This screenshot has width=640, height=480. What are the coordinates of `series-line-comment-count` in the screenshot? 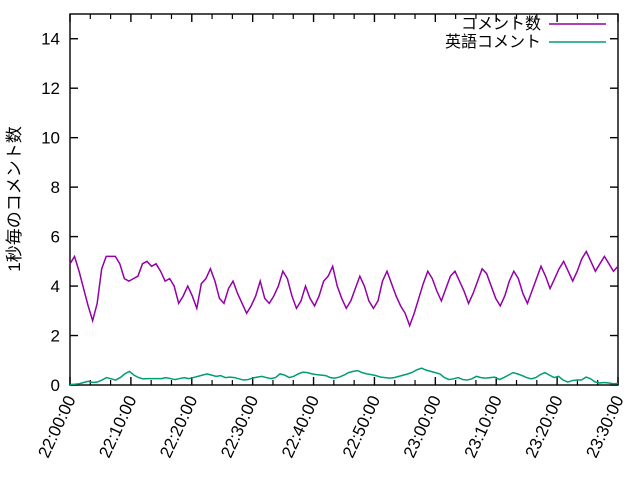 It's located at (344, 288).